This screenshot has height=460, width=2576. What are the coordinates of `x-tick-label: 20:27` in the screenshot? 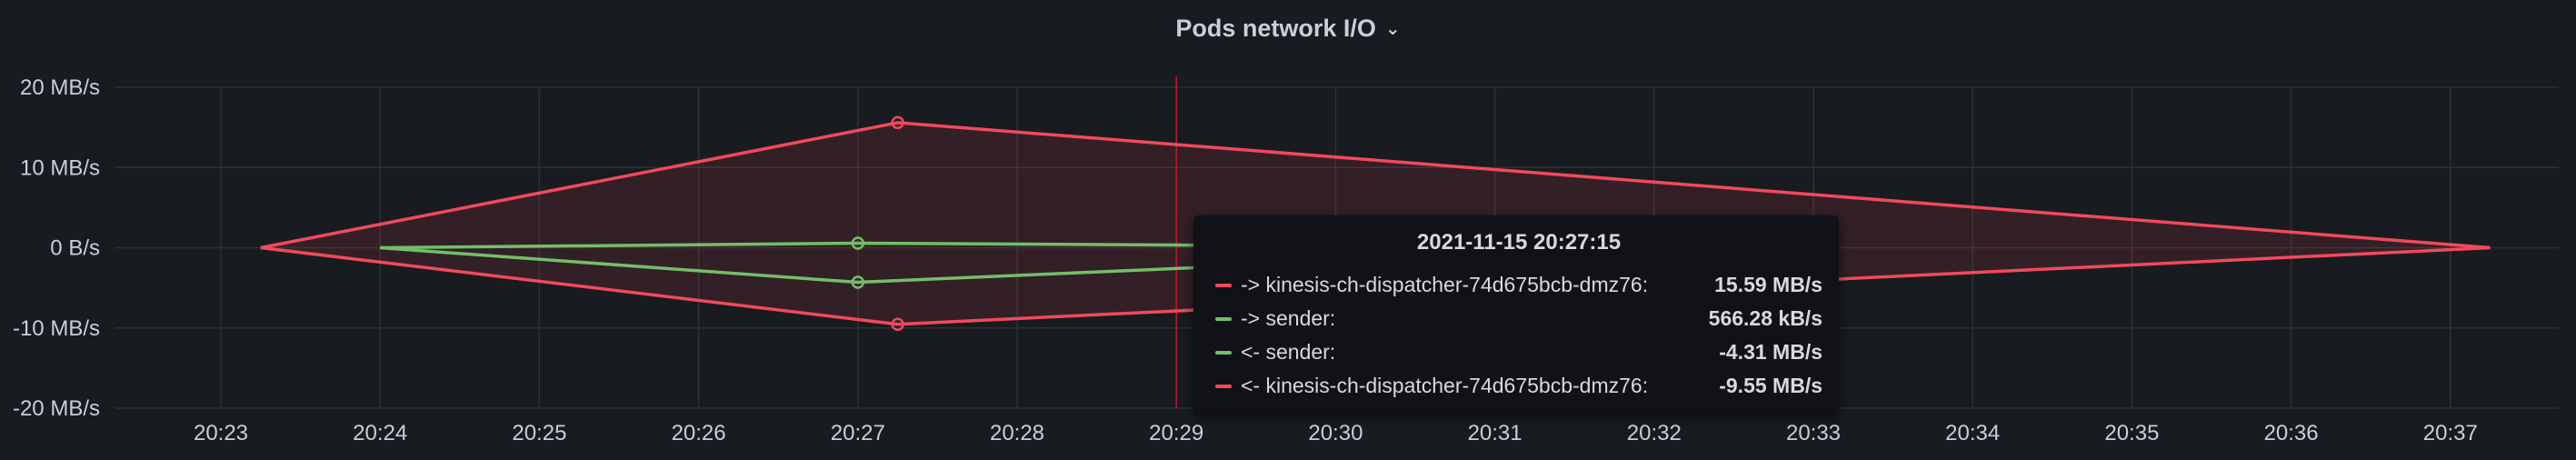 It's located at (858, 433).